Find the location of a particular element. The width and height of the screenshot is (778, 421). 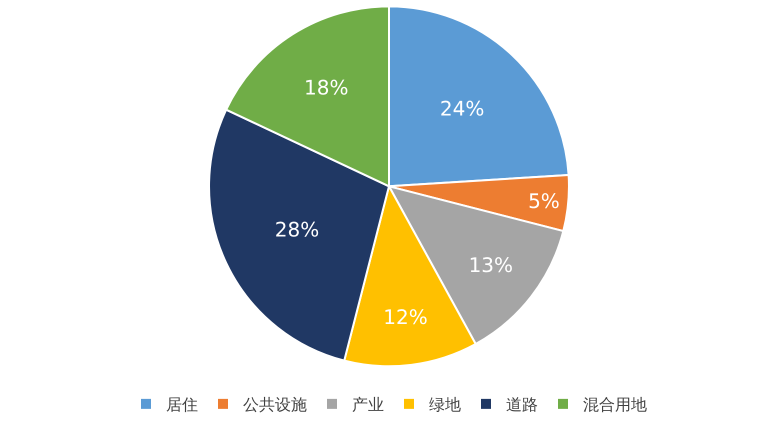

data-label: 13% is located at coordinates (491, 265).